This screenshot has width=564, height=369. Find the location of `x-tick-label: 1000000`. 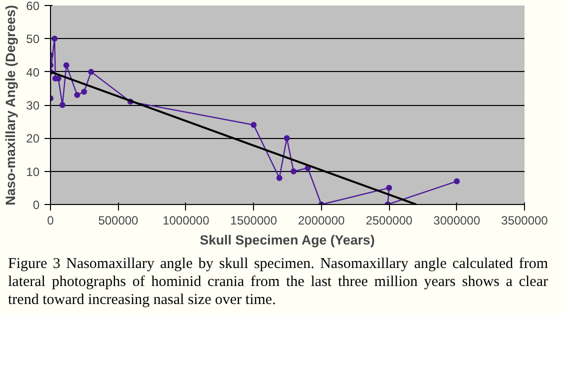

x-tick-label: 1000000 is located at coordinates (186, 221).